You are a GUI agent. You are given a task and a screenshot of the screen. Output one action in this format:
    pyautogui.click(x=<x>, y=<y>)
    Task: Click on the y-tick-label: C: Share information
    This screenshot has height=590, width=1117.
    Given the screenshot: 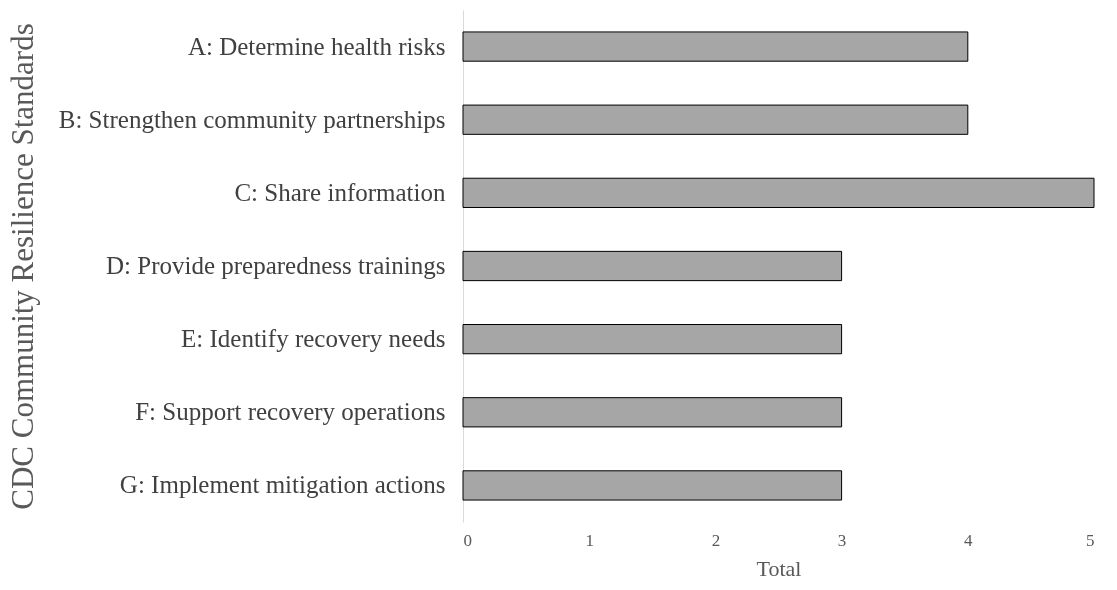 What is the action you would take?
    pyautogui.click(x=340, y=192)
    